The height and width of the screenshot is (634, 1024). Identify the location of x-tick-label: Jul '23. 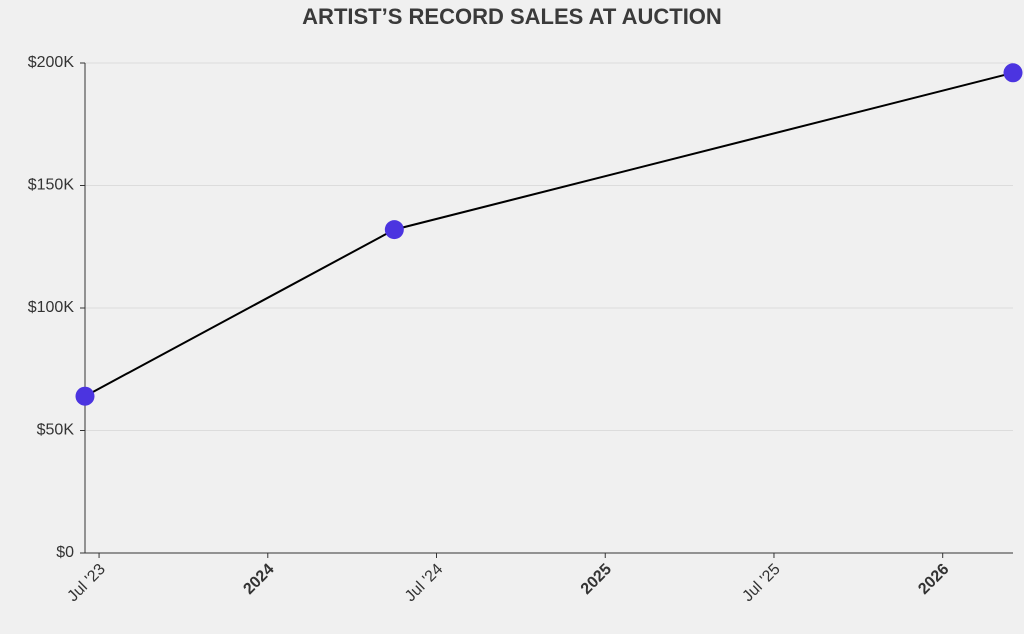
(87, 583).